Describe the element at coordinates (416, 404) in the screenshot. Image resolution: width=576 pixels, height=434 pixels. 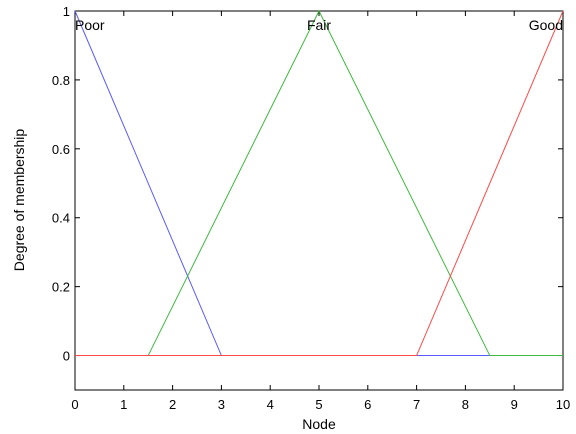
I see `x-tick-label: 7` at that location.